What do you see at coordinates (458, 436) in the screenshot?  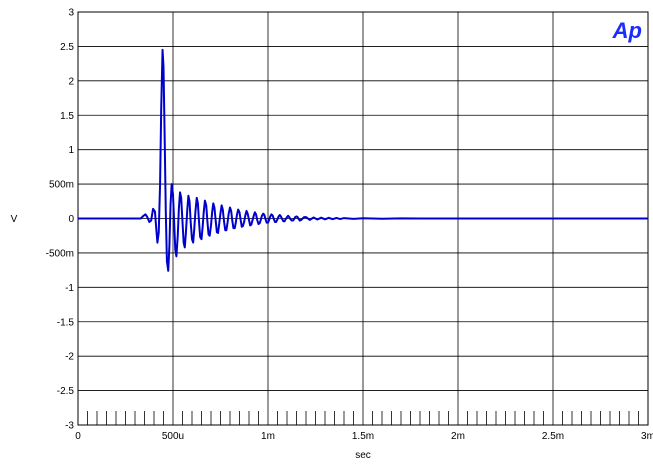 I see `x-tick-label: 2m` at bounding box center [458, 436].